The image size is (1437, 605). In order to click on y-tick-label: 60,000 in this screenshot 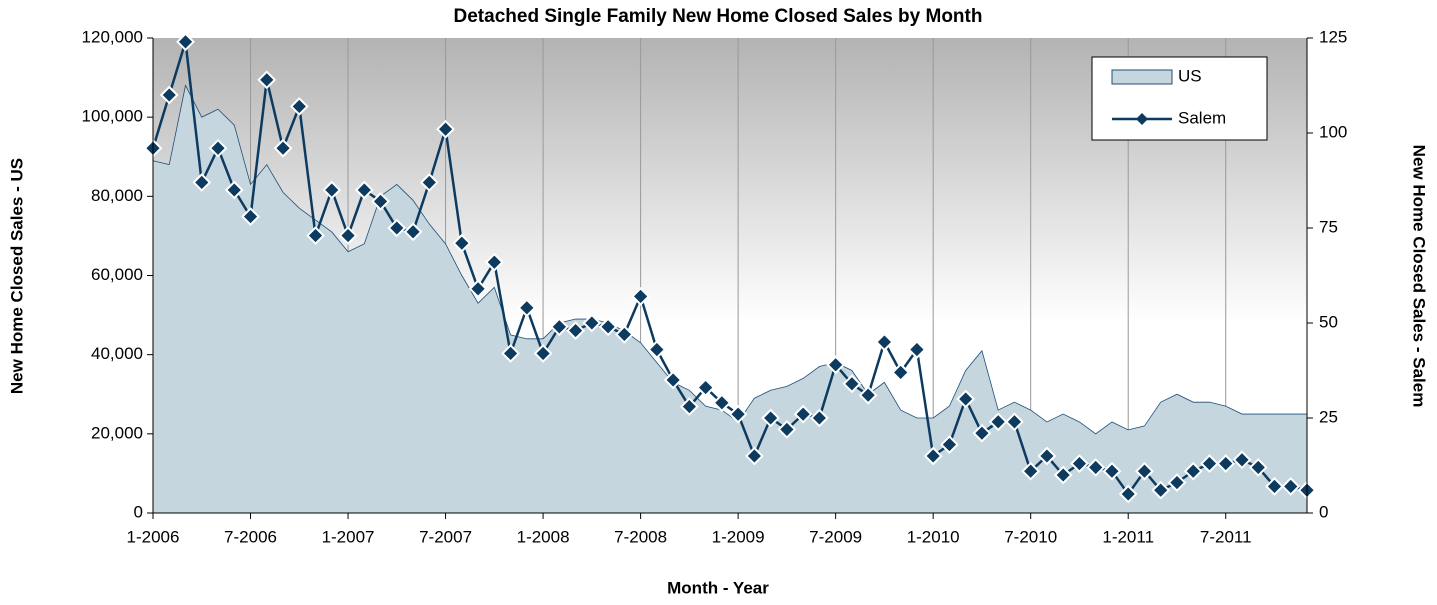, I will do `click(117, 274)`.